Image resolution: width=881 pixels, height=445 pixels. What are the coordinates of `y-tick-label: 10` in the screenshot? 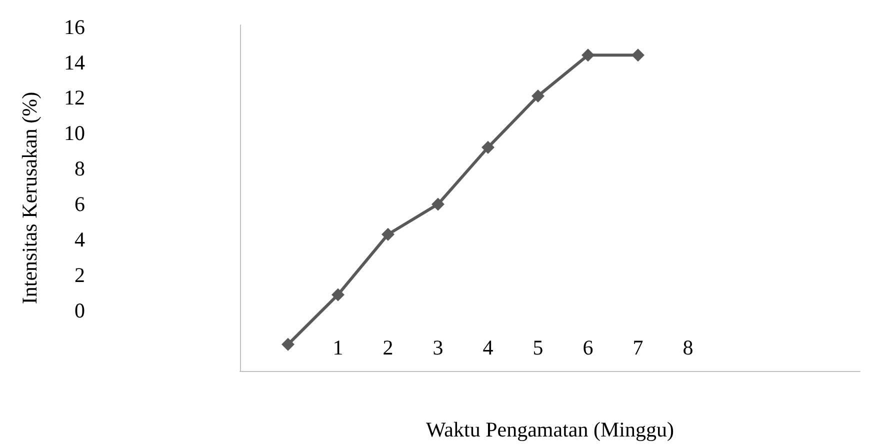 It's located at (74, 133).